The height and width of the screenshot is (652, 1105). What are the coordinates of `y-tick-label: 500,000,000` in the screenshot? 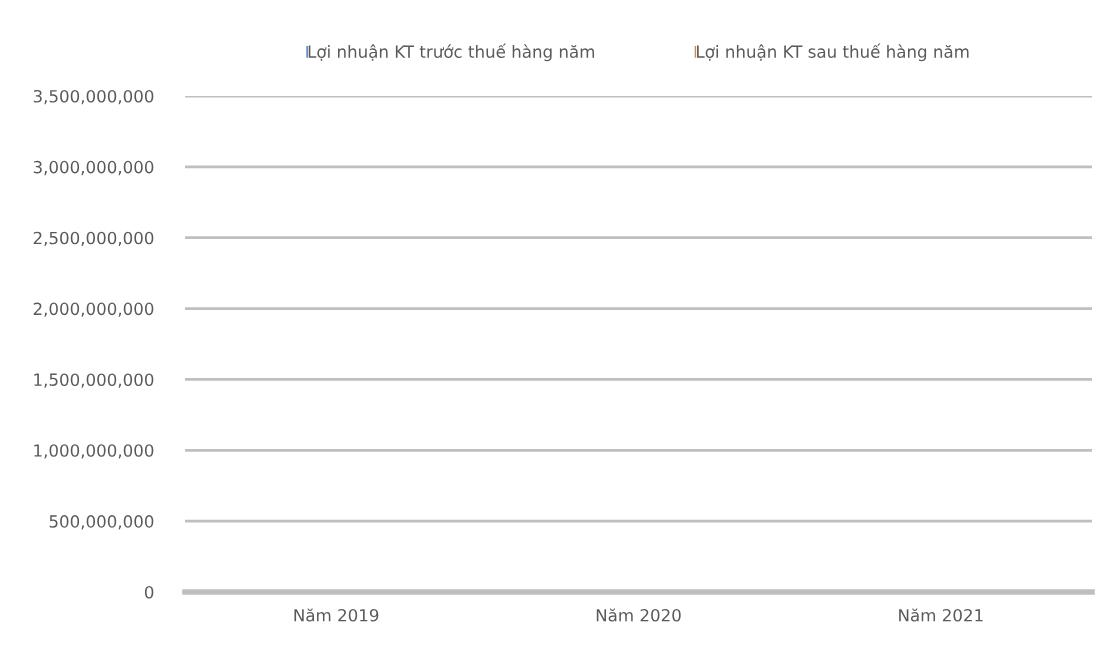 It's located at (101, 522).